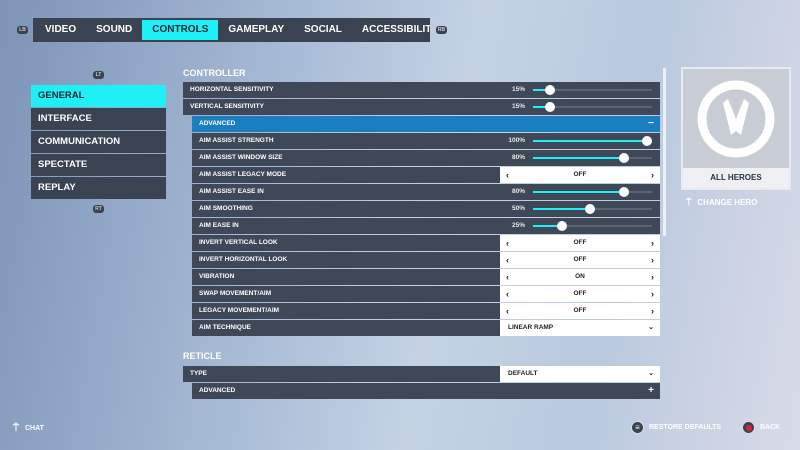  Describe the element at coordinates (98, 119) in the screenshot. I see `sidebar-item-interface: INTERFACE` at that location.